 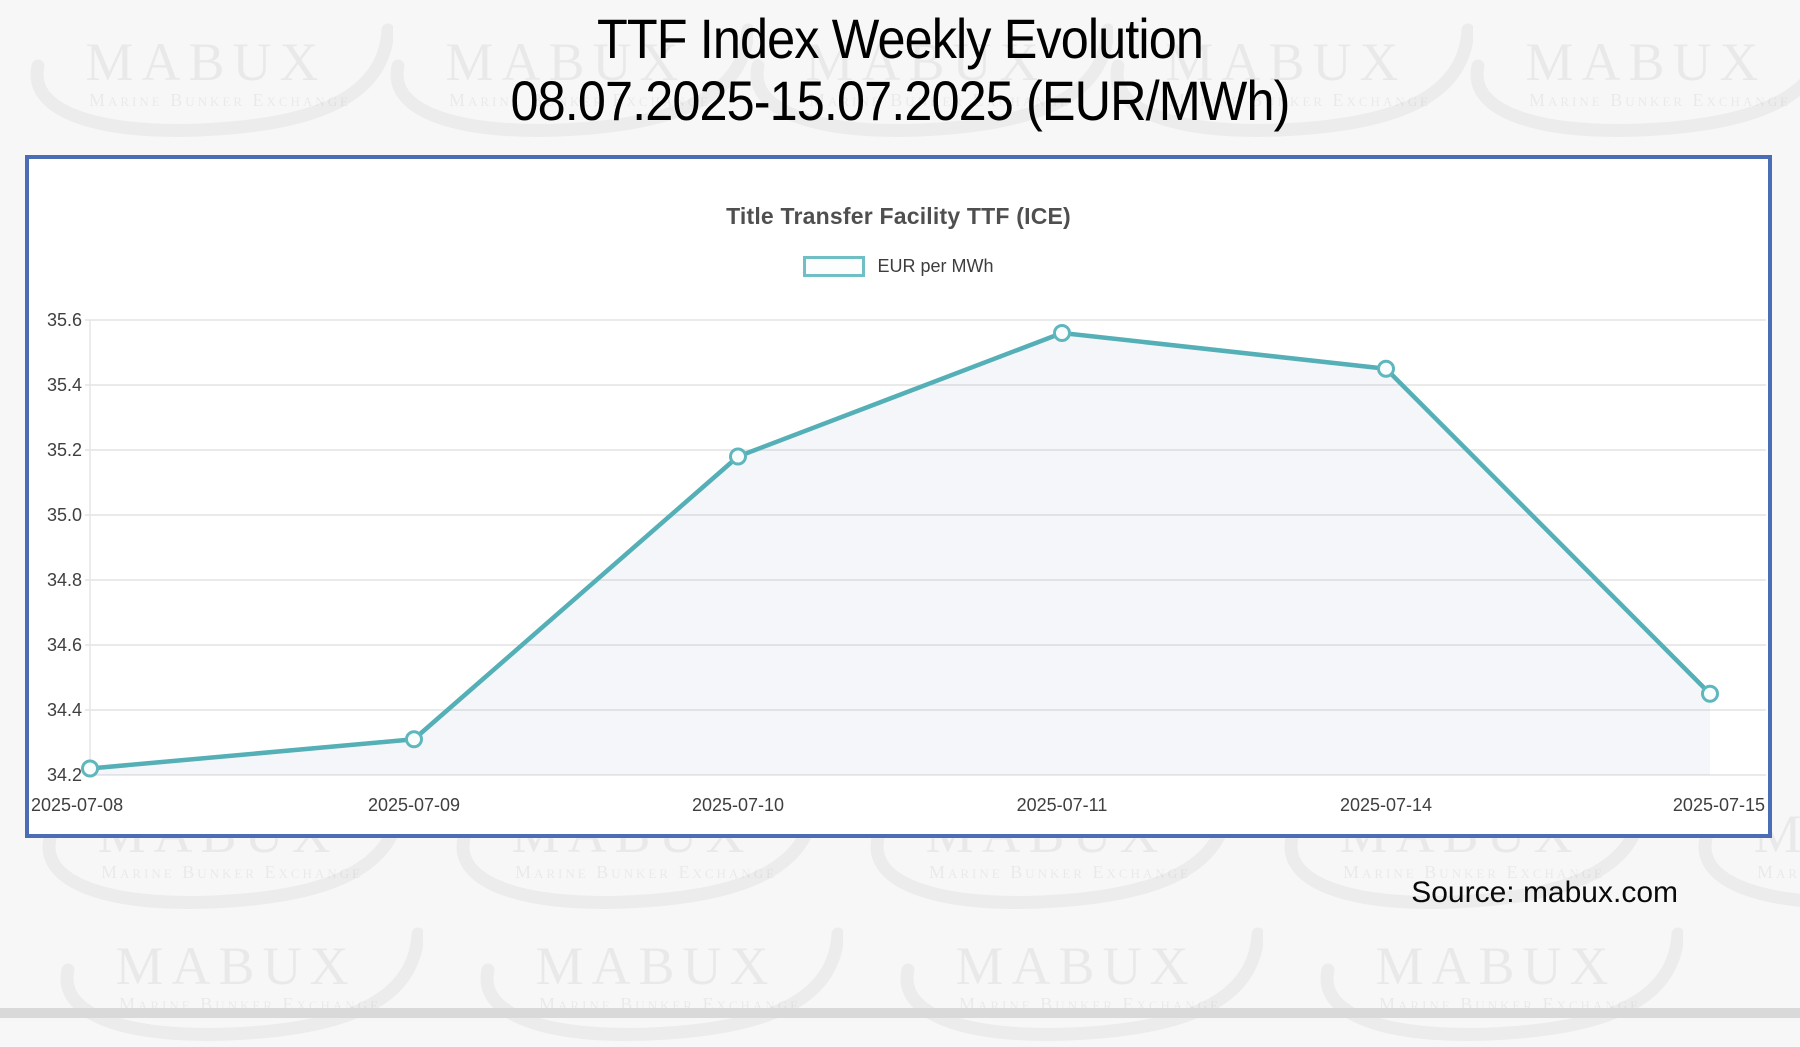 I want to click on page-title-line1: TTF Index Weekly Evolution, so click(x=900, y=38).